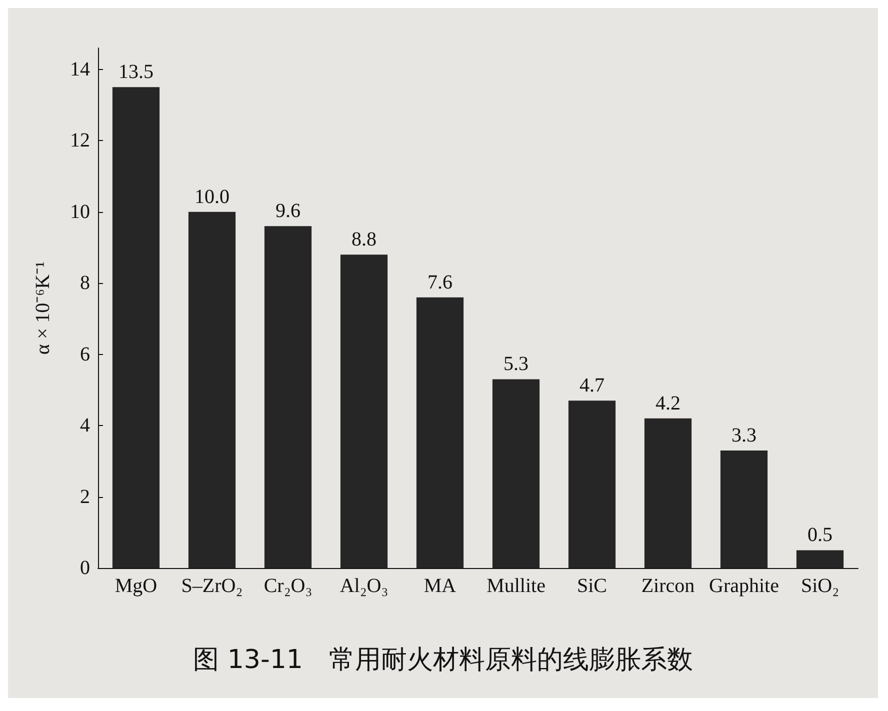  I want to click on data-label: 7.6, so click(440, 282).